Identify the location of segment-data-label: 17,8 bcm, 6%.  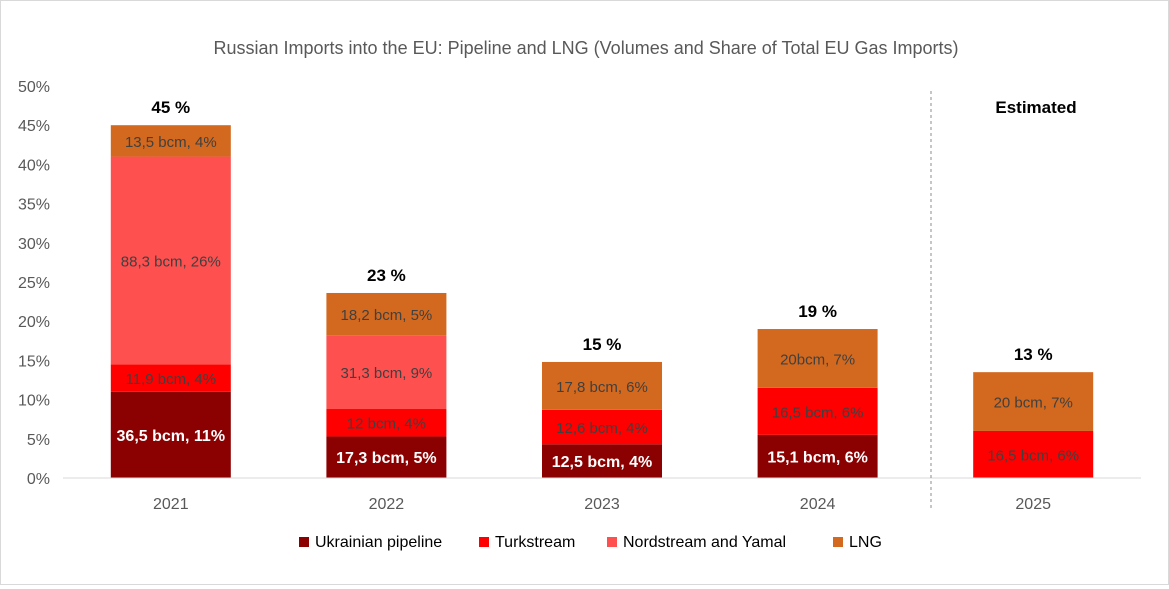
(602, 387).